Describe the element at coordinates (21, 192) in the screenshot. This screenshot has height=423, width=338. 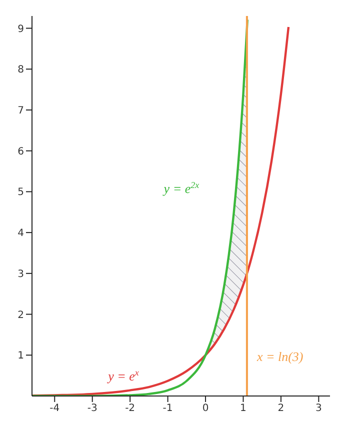
I see `y-tick-label: 5` at that location.